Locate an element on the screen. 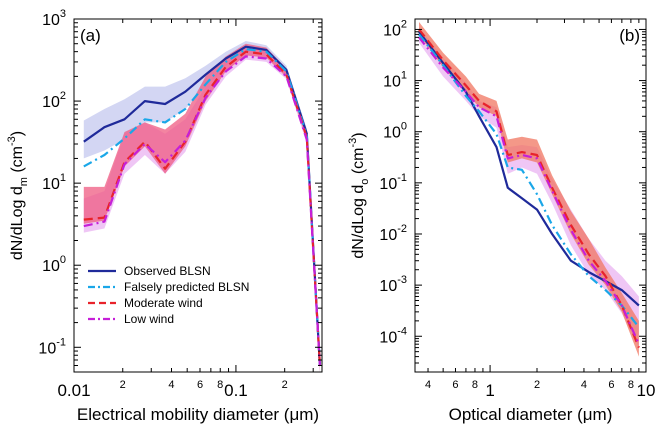  y-tick-label: 10⁻⁴ is located at coordinates (393, 335).